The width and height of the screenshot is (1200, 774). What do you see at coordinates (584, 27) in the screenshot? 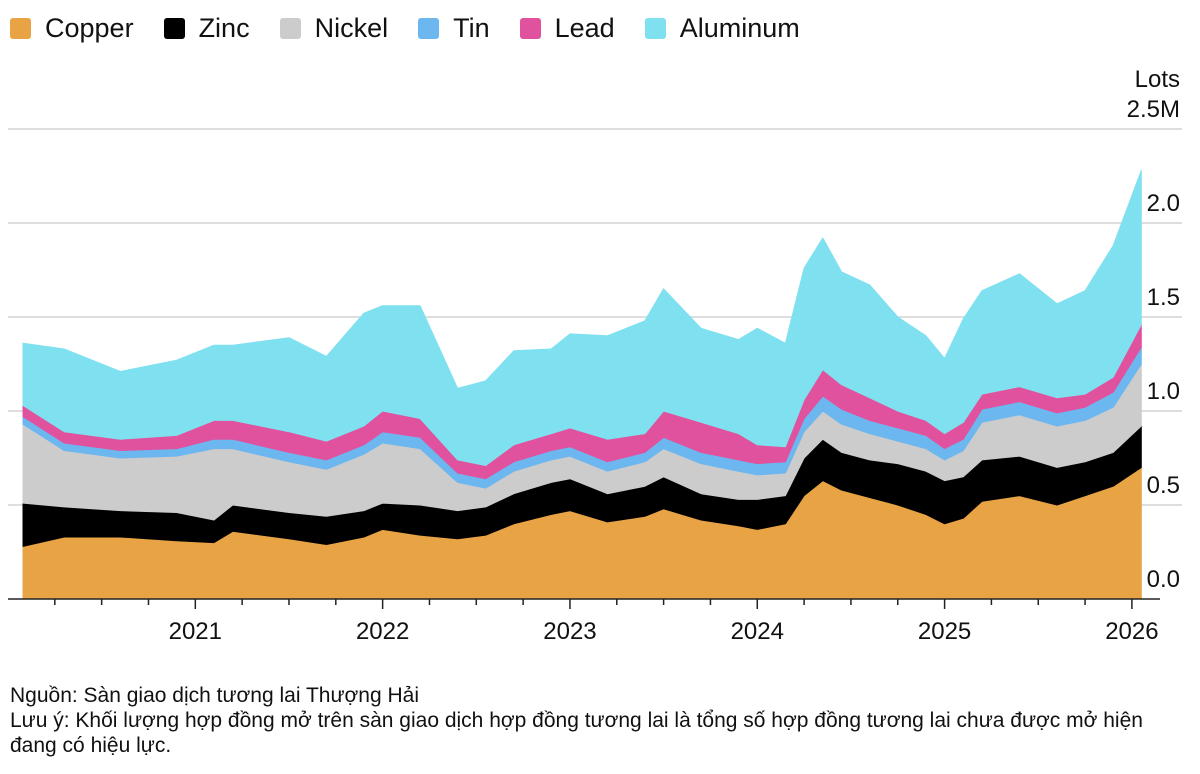
I see `legend-label-lead: Lead` at bounding box center [584, 27].